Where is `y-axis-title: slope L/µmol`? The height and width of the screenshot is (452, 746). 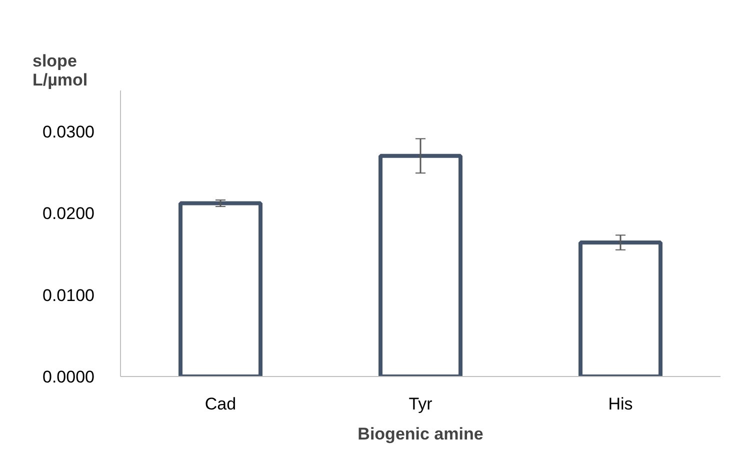 y-axis-title: slope L/µmol is located at coordinates (60, 71).